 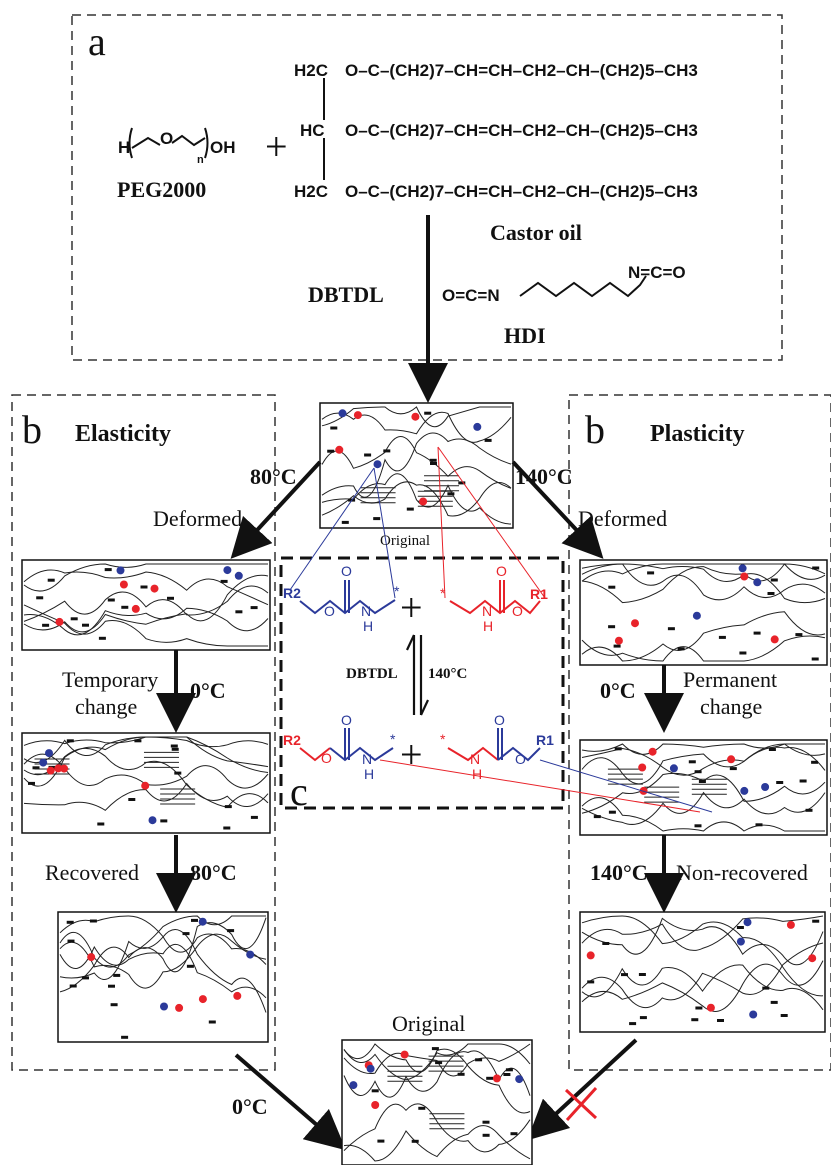 What do you see at coordinates (366, 611) in the screenshot?
I see `exchange-top-left-n: N` at bounding box center [366, 611].